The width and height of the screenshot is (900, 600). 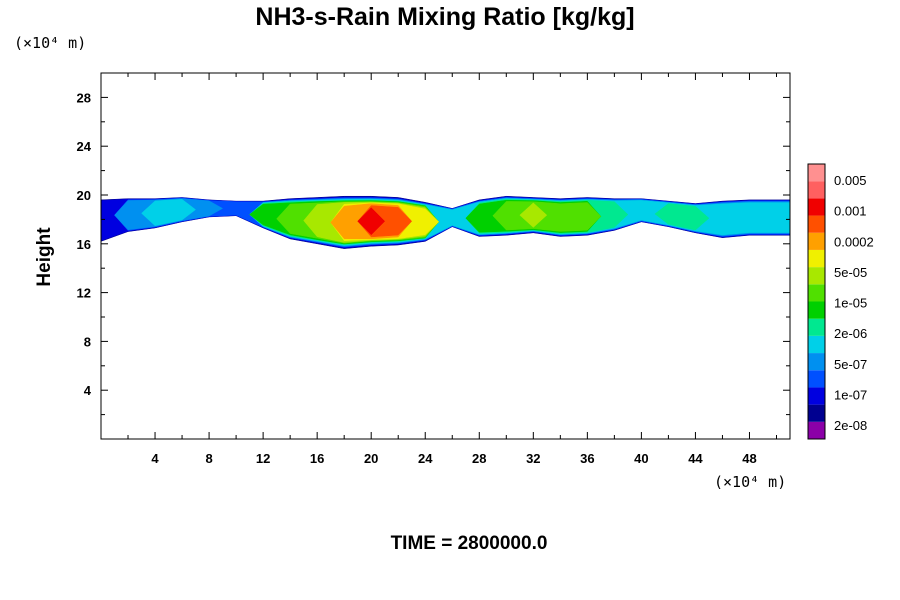 I want to click on time-label: TIME = 2800000.0, so click(x=469, y=543).